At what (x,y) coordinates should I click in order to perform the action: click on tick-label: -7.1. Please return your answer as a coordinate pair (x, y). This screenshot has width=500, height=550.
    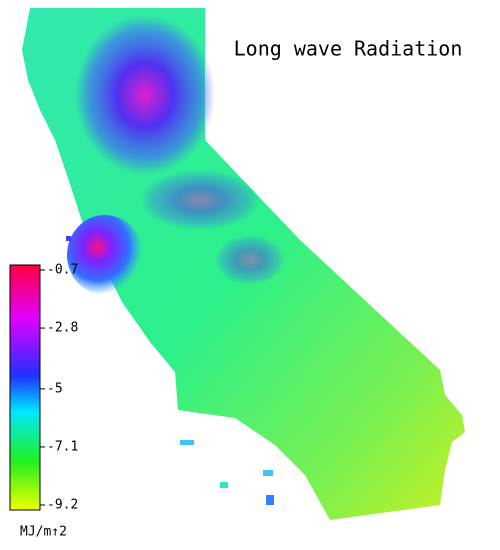
    Looking at the image, I should click on (62, 446).